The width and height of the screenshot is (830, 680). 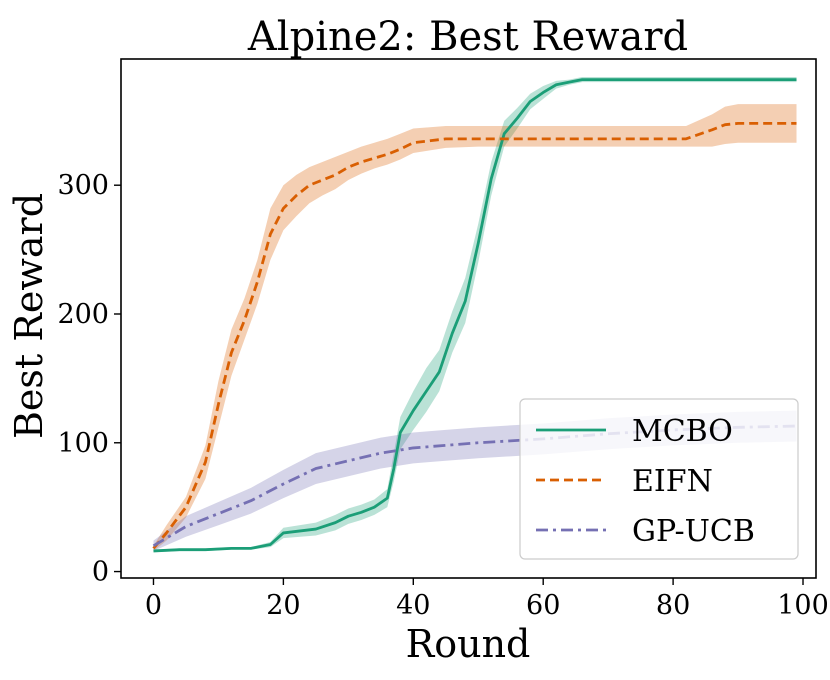 What do you see at coordinates (83, 314) in the screenshot?
I see `y-tick-label: 200` at bounding box center [83, 314].